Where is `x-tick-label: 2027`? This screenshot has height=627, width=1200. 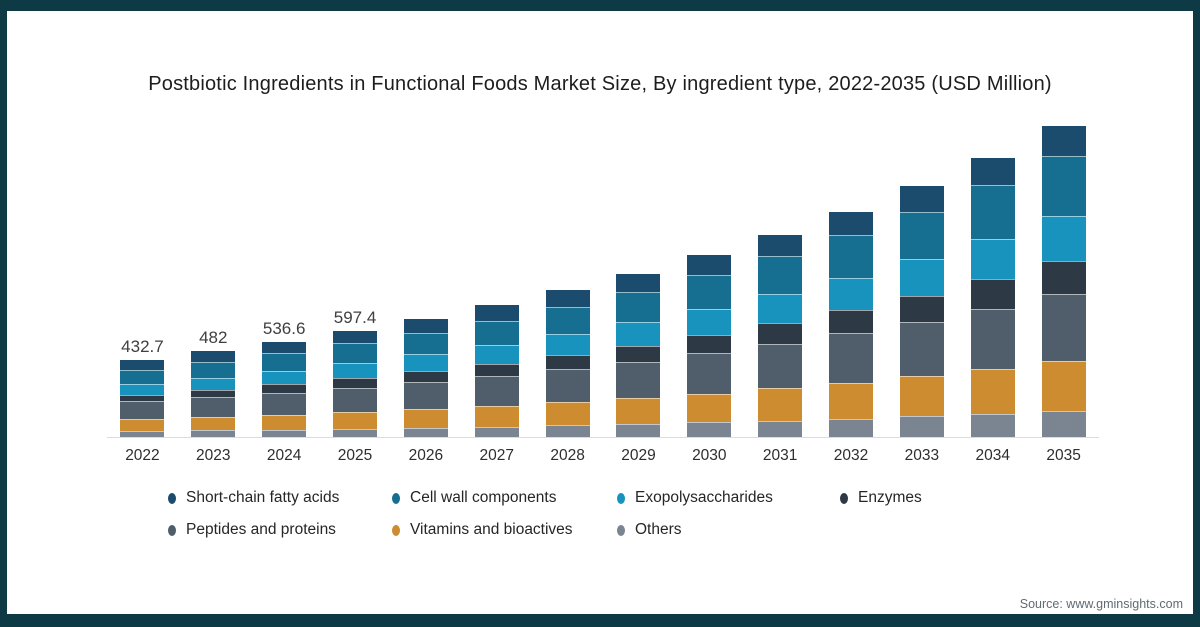 x-tick-label: 2027 is located at coordinates (496, 455).